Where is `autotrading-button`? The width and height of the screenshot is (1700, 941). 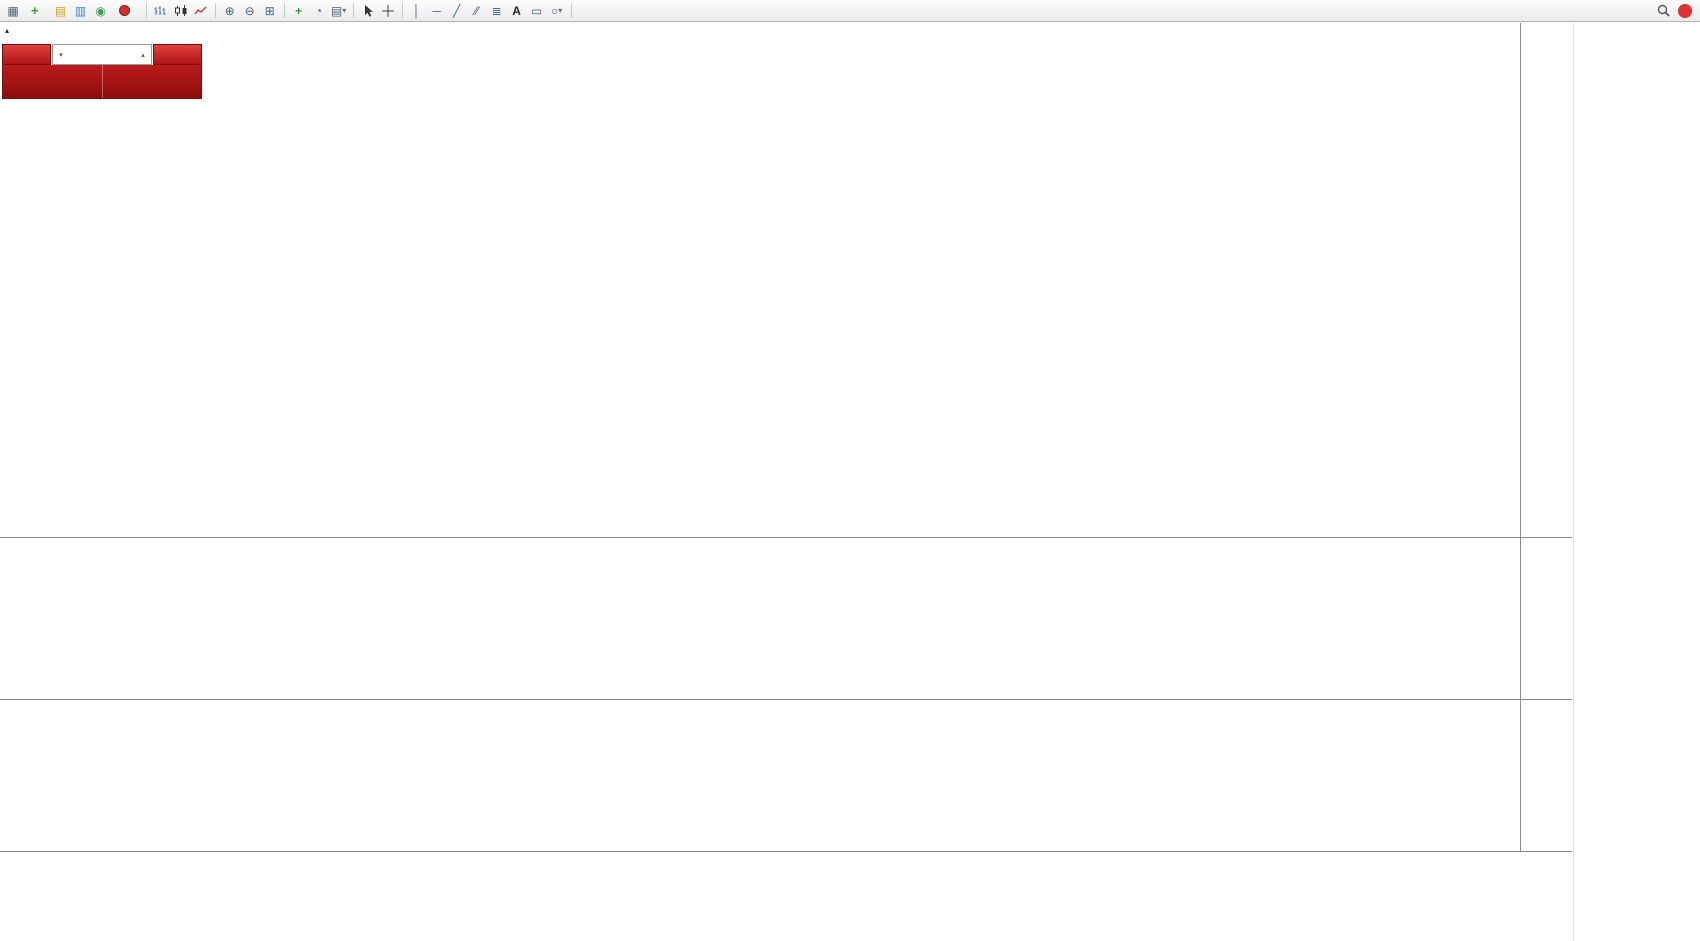
autotrading-button is located at coordinates (126, 11).